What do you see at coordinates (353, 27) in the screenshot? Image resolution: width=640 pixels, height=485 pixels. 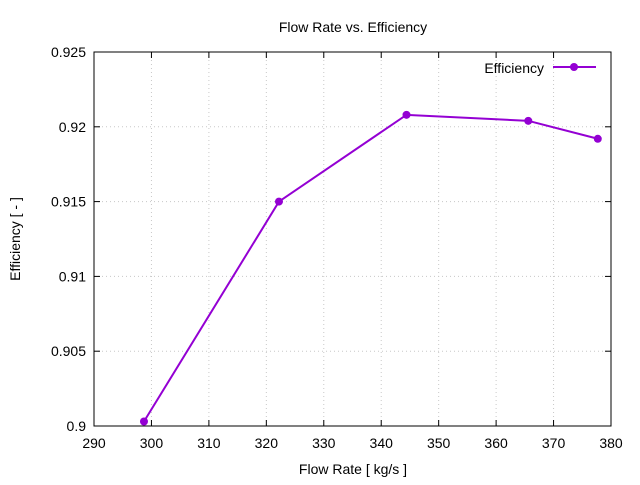 I see `chart-title: Flow Rate vs. Efficiency` at bounding box center [353, 27].